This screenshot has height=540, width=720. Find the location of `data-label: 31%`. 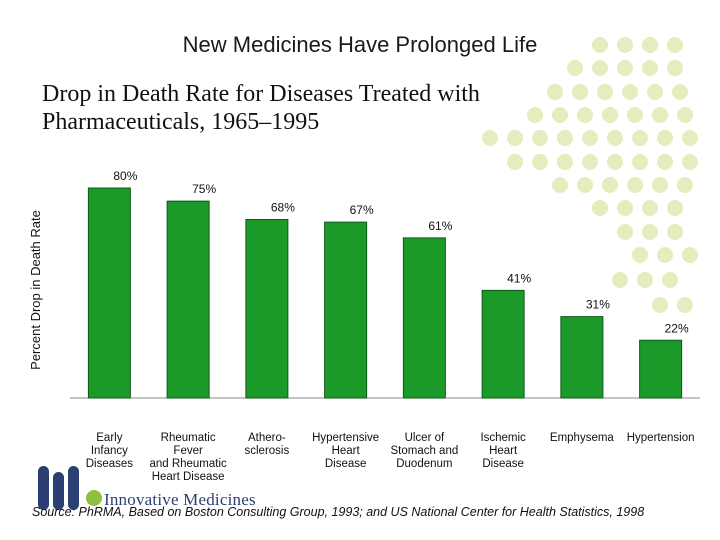

data-label: 31% is located at coordinates (598, 305).